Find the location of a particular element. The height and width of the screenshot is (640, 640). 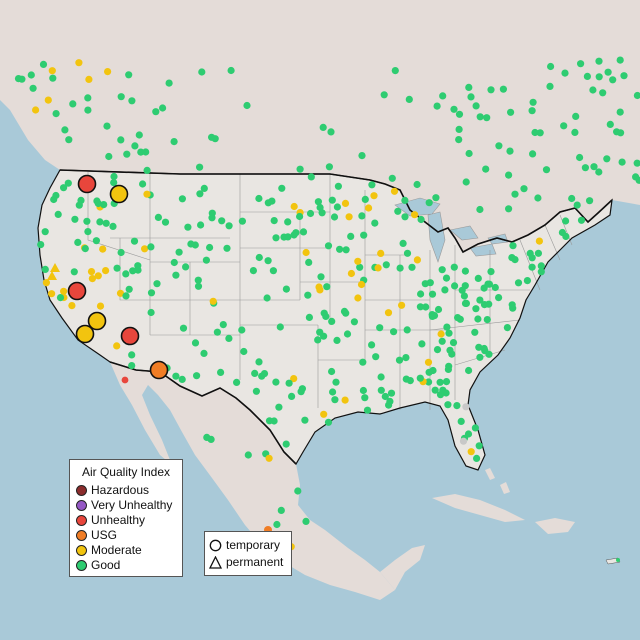

legend-item-very-unhealthy: Very Unhealthy is located at coordinates (124, 505).